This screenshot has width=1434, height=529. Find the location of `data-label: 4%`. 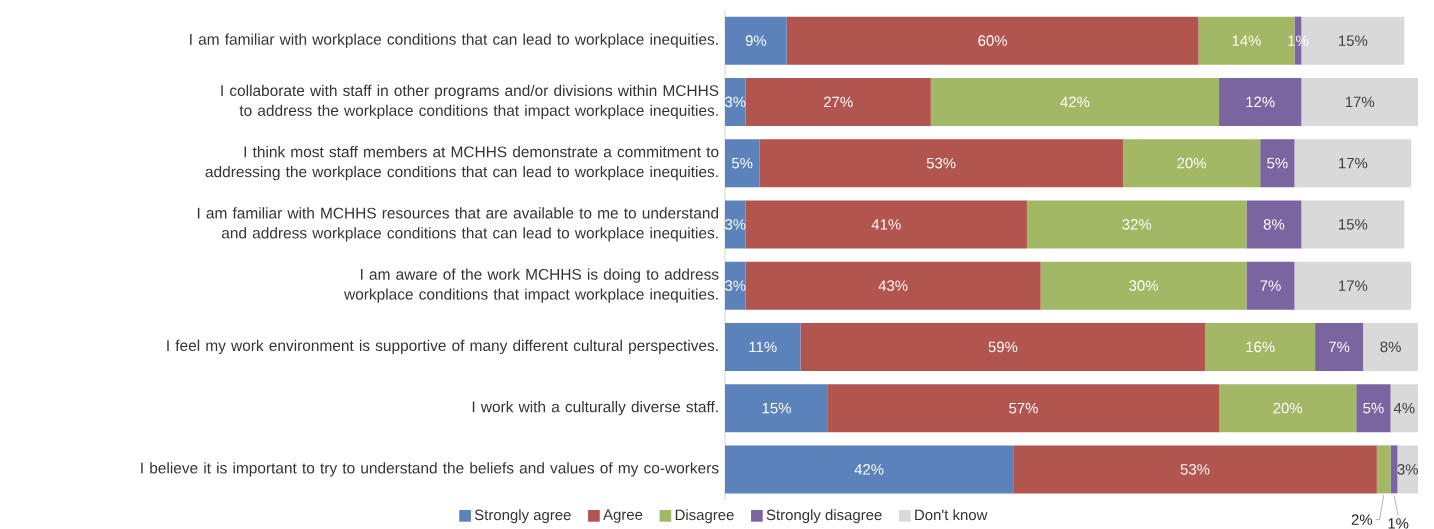

data-label: 4% is located at coordinates (1404, 408).